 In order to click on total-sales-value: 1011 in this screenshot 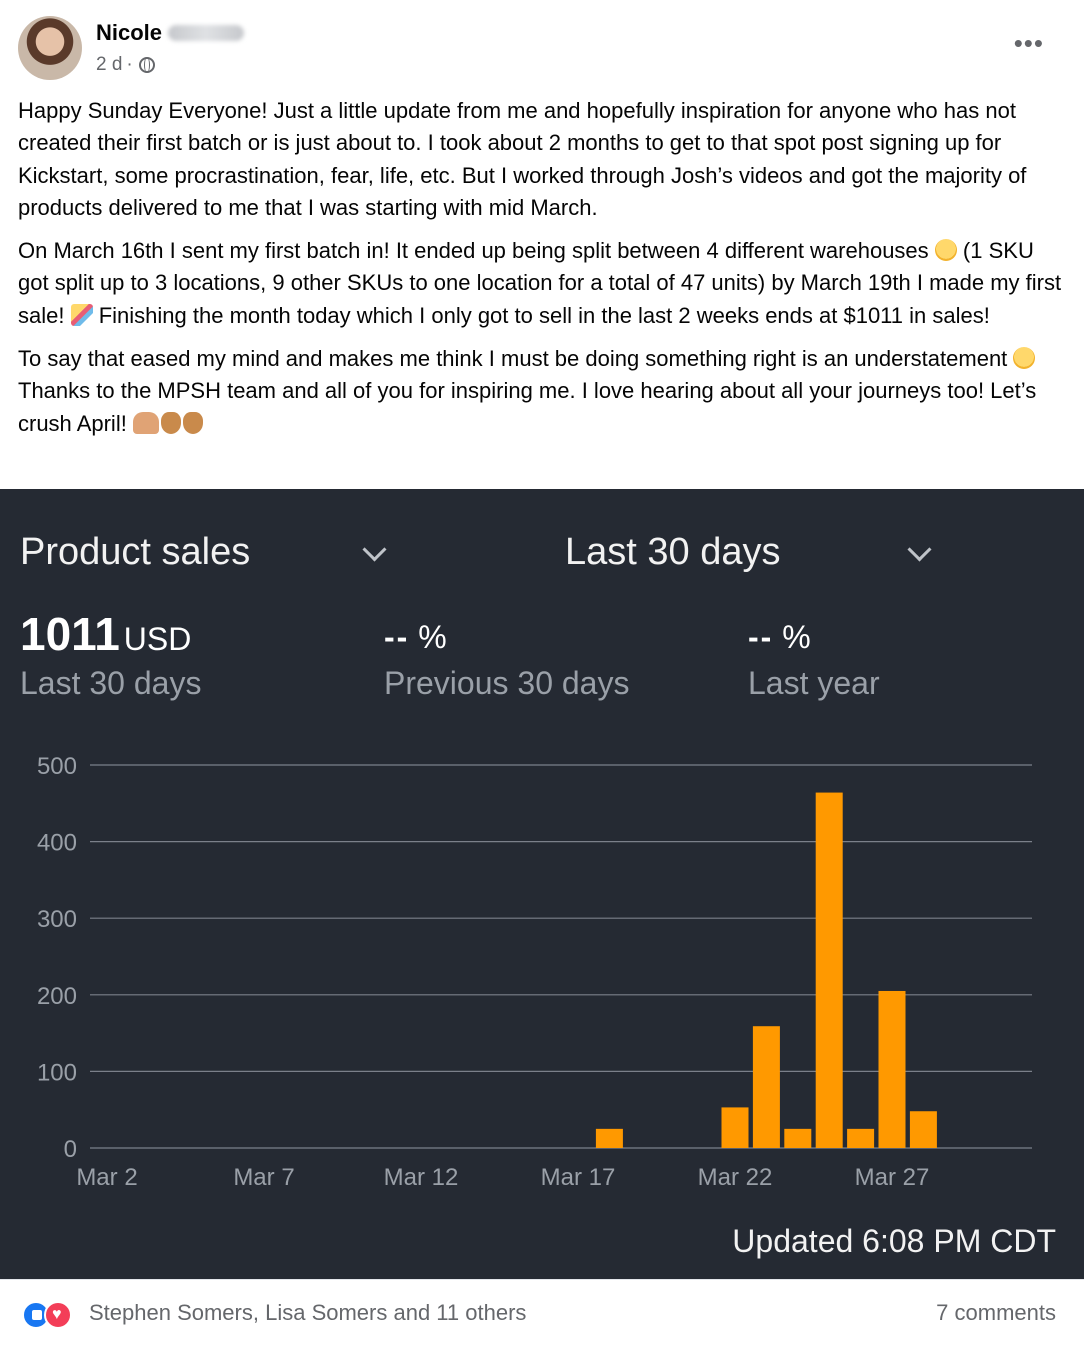, I will do `click(70, 634)`.